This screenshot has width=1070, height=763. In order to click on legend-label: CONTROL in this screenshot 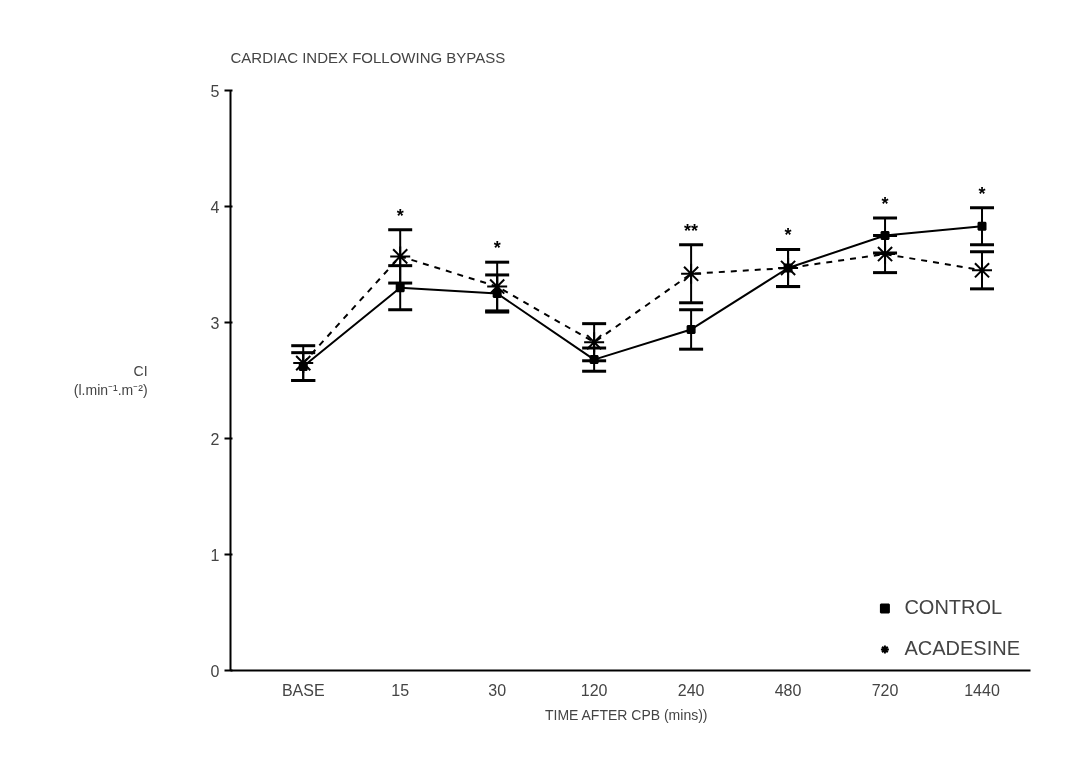, I will do `click(953, 607)`.